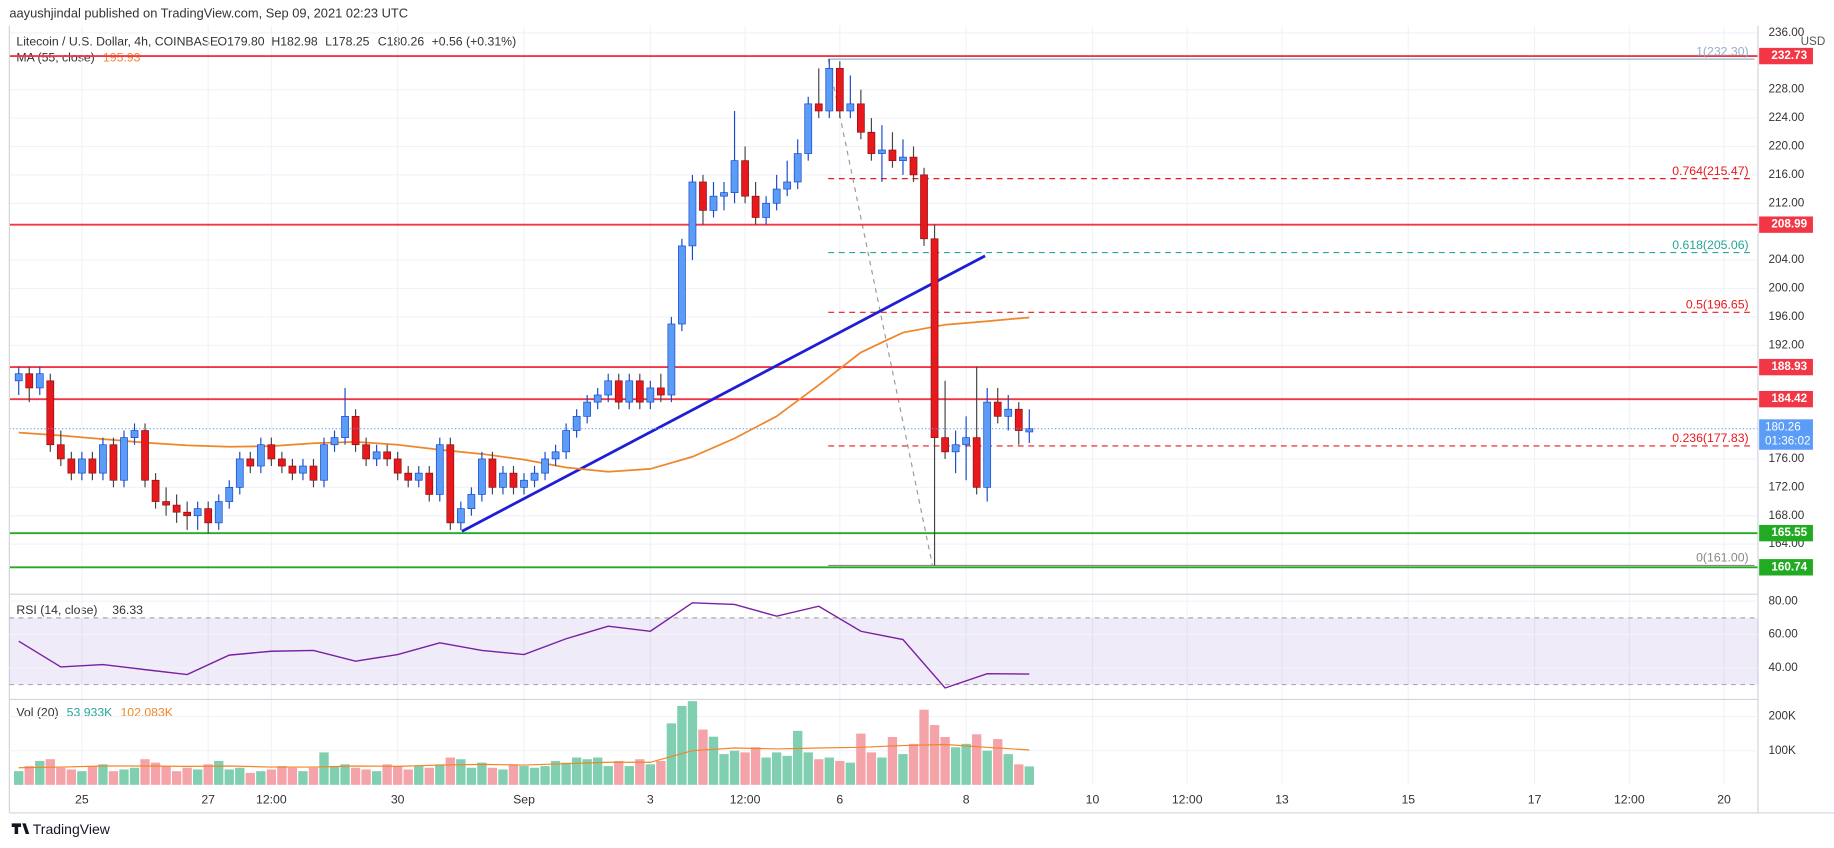 Image resolution: width=1834 pixels, height=848 pixels. I want to click on x-tick-label: 12:00, so click(1629, 799).